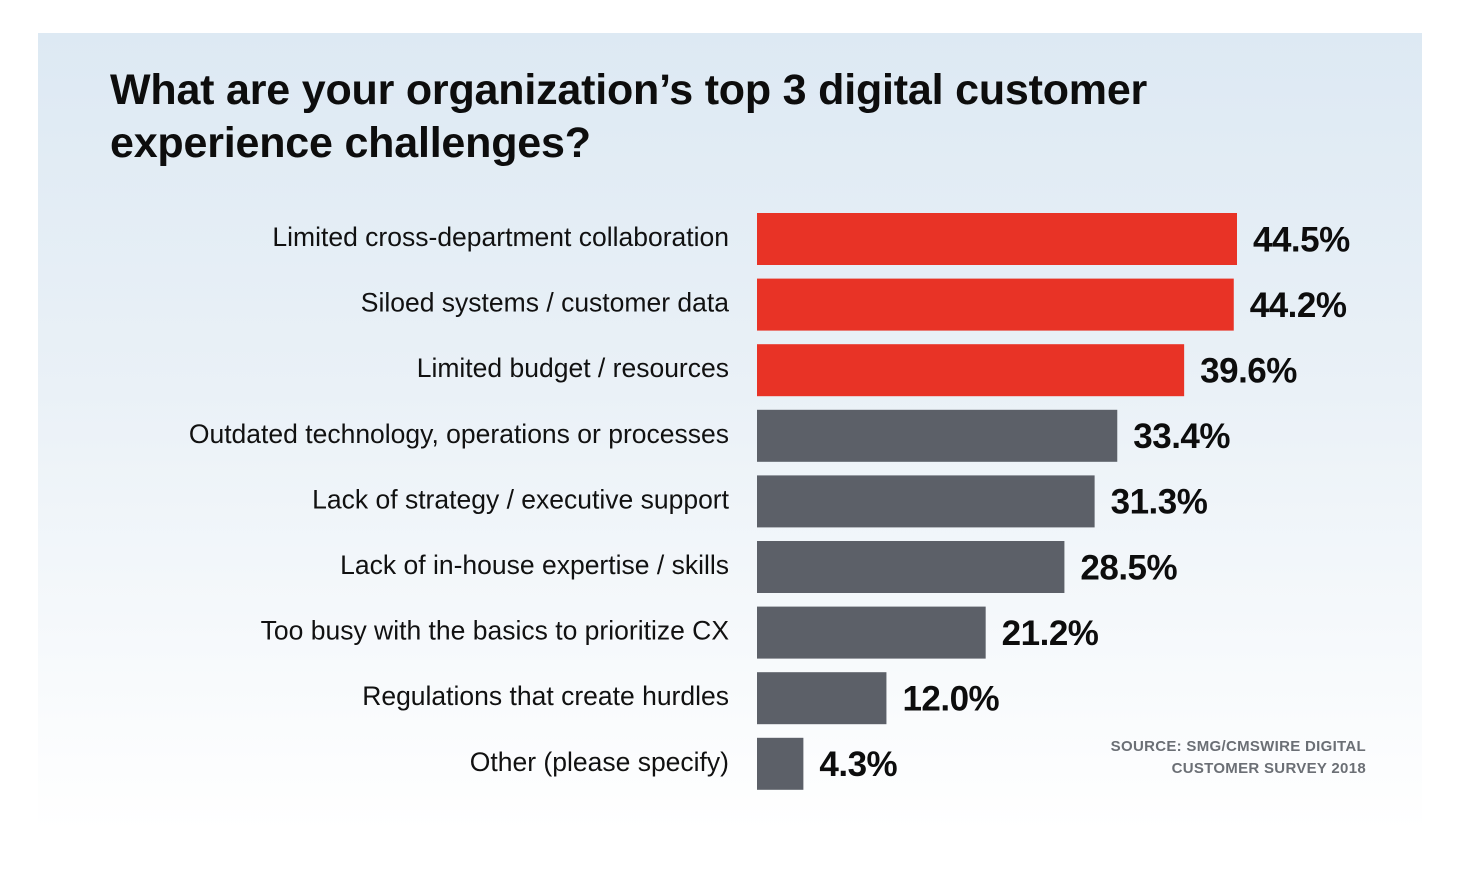 This screenshot has width=1476, height=894. What do you see at coordinates (1248, 370) in the screenshot?
I see `value-label: 39.6%` at bounding box center [1248, 370].